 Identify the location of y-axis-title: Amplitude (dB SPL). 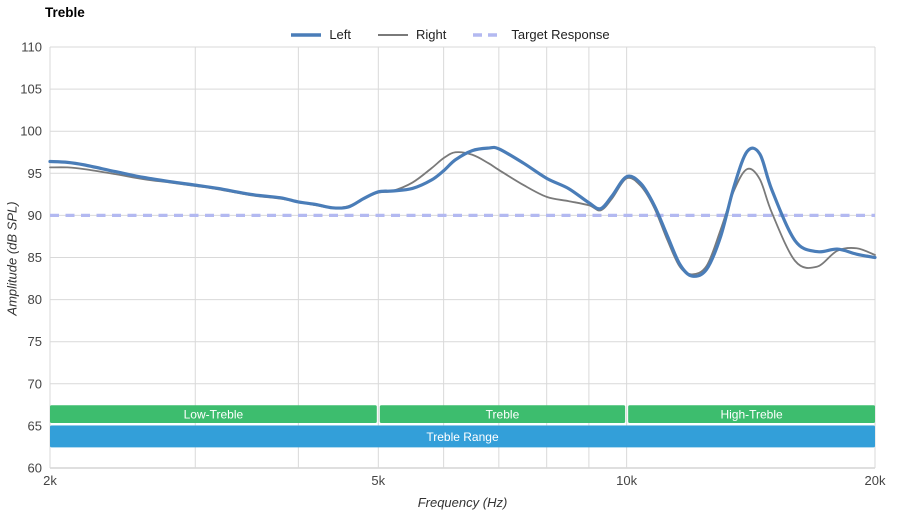
(12, 258).